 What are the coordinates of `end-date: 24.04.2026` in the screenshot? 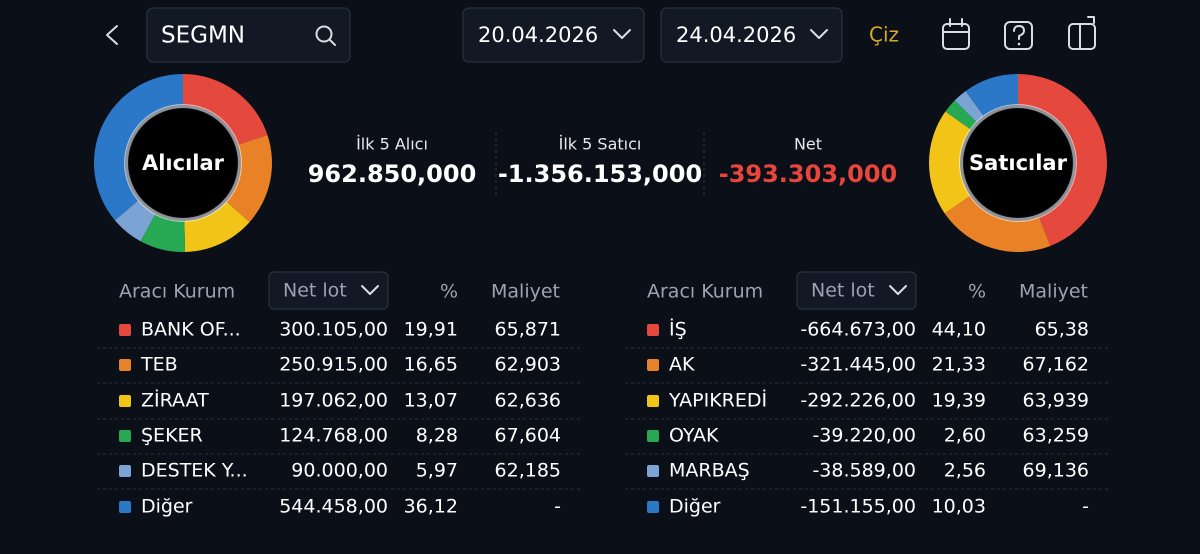 It's located at (736, 35).